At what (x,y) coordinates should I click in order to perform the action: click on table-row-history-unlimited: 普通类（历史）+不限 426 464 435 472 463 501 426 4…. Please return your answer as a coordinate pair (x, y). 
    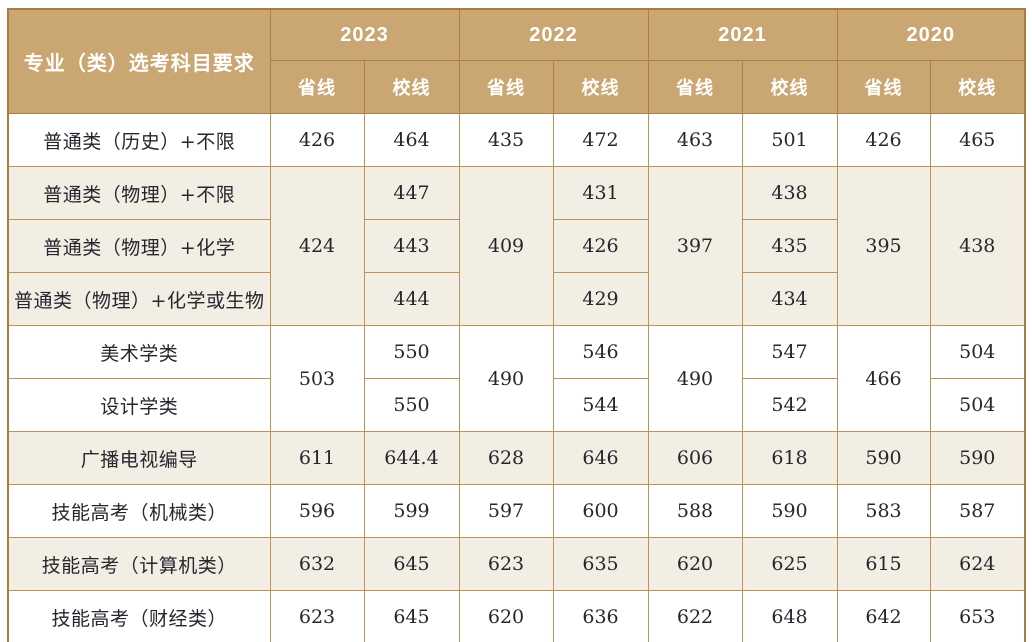
    Looking at the image, I should click on (516, 140).